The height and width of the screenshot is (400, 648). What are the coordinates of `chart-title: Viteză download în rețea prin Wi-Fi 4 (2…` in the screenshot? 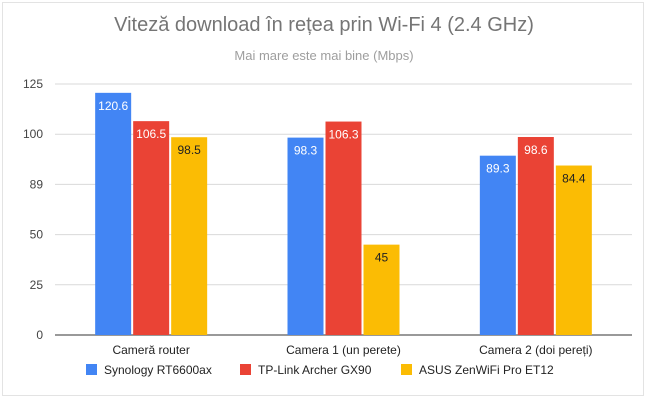 It's located at (324, 25).